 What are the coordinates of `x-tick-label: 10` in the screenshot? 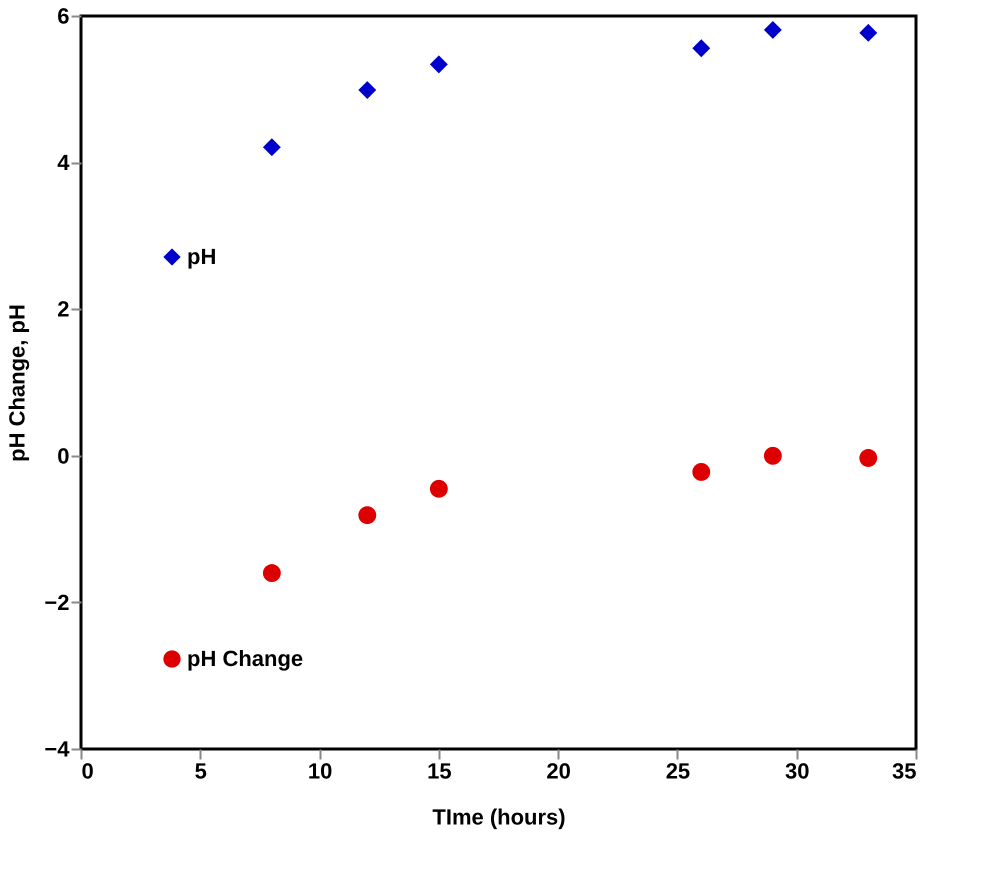 It's located at (320, 771).